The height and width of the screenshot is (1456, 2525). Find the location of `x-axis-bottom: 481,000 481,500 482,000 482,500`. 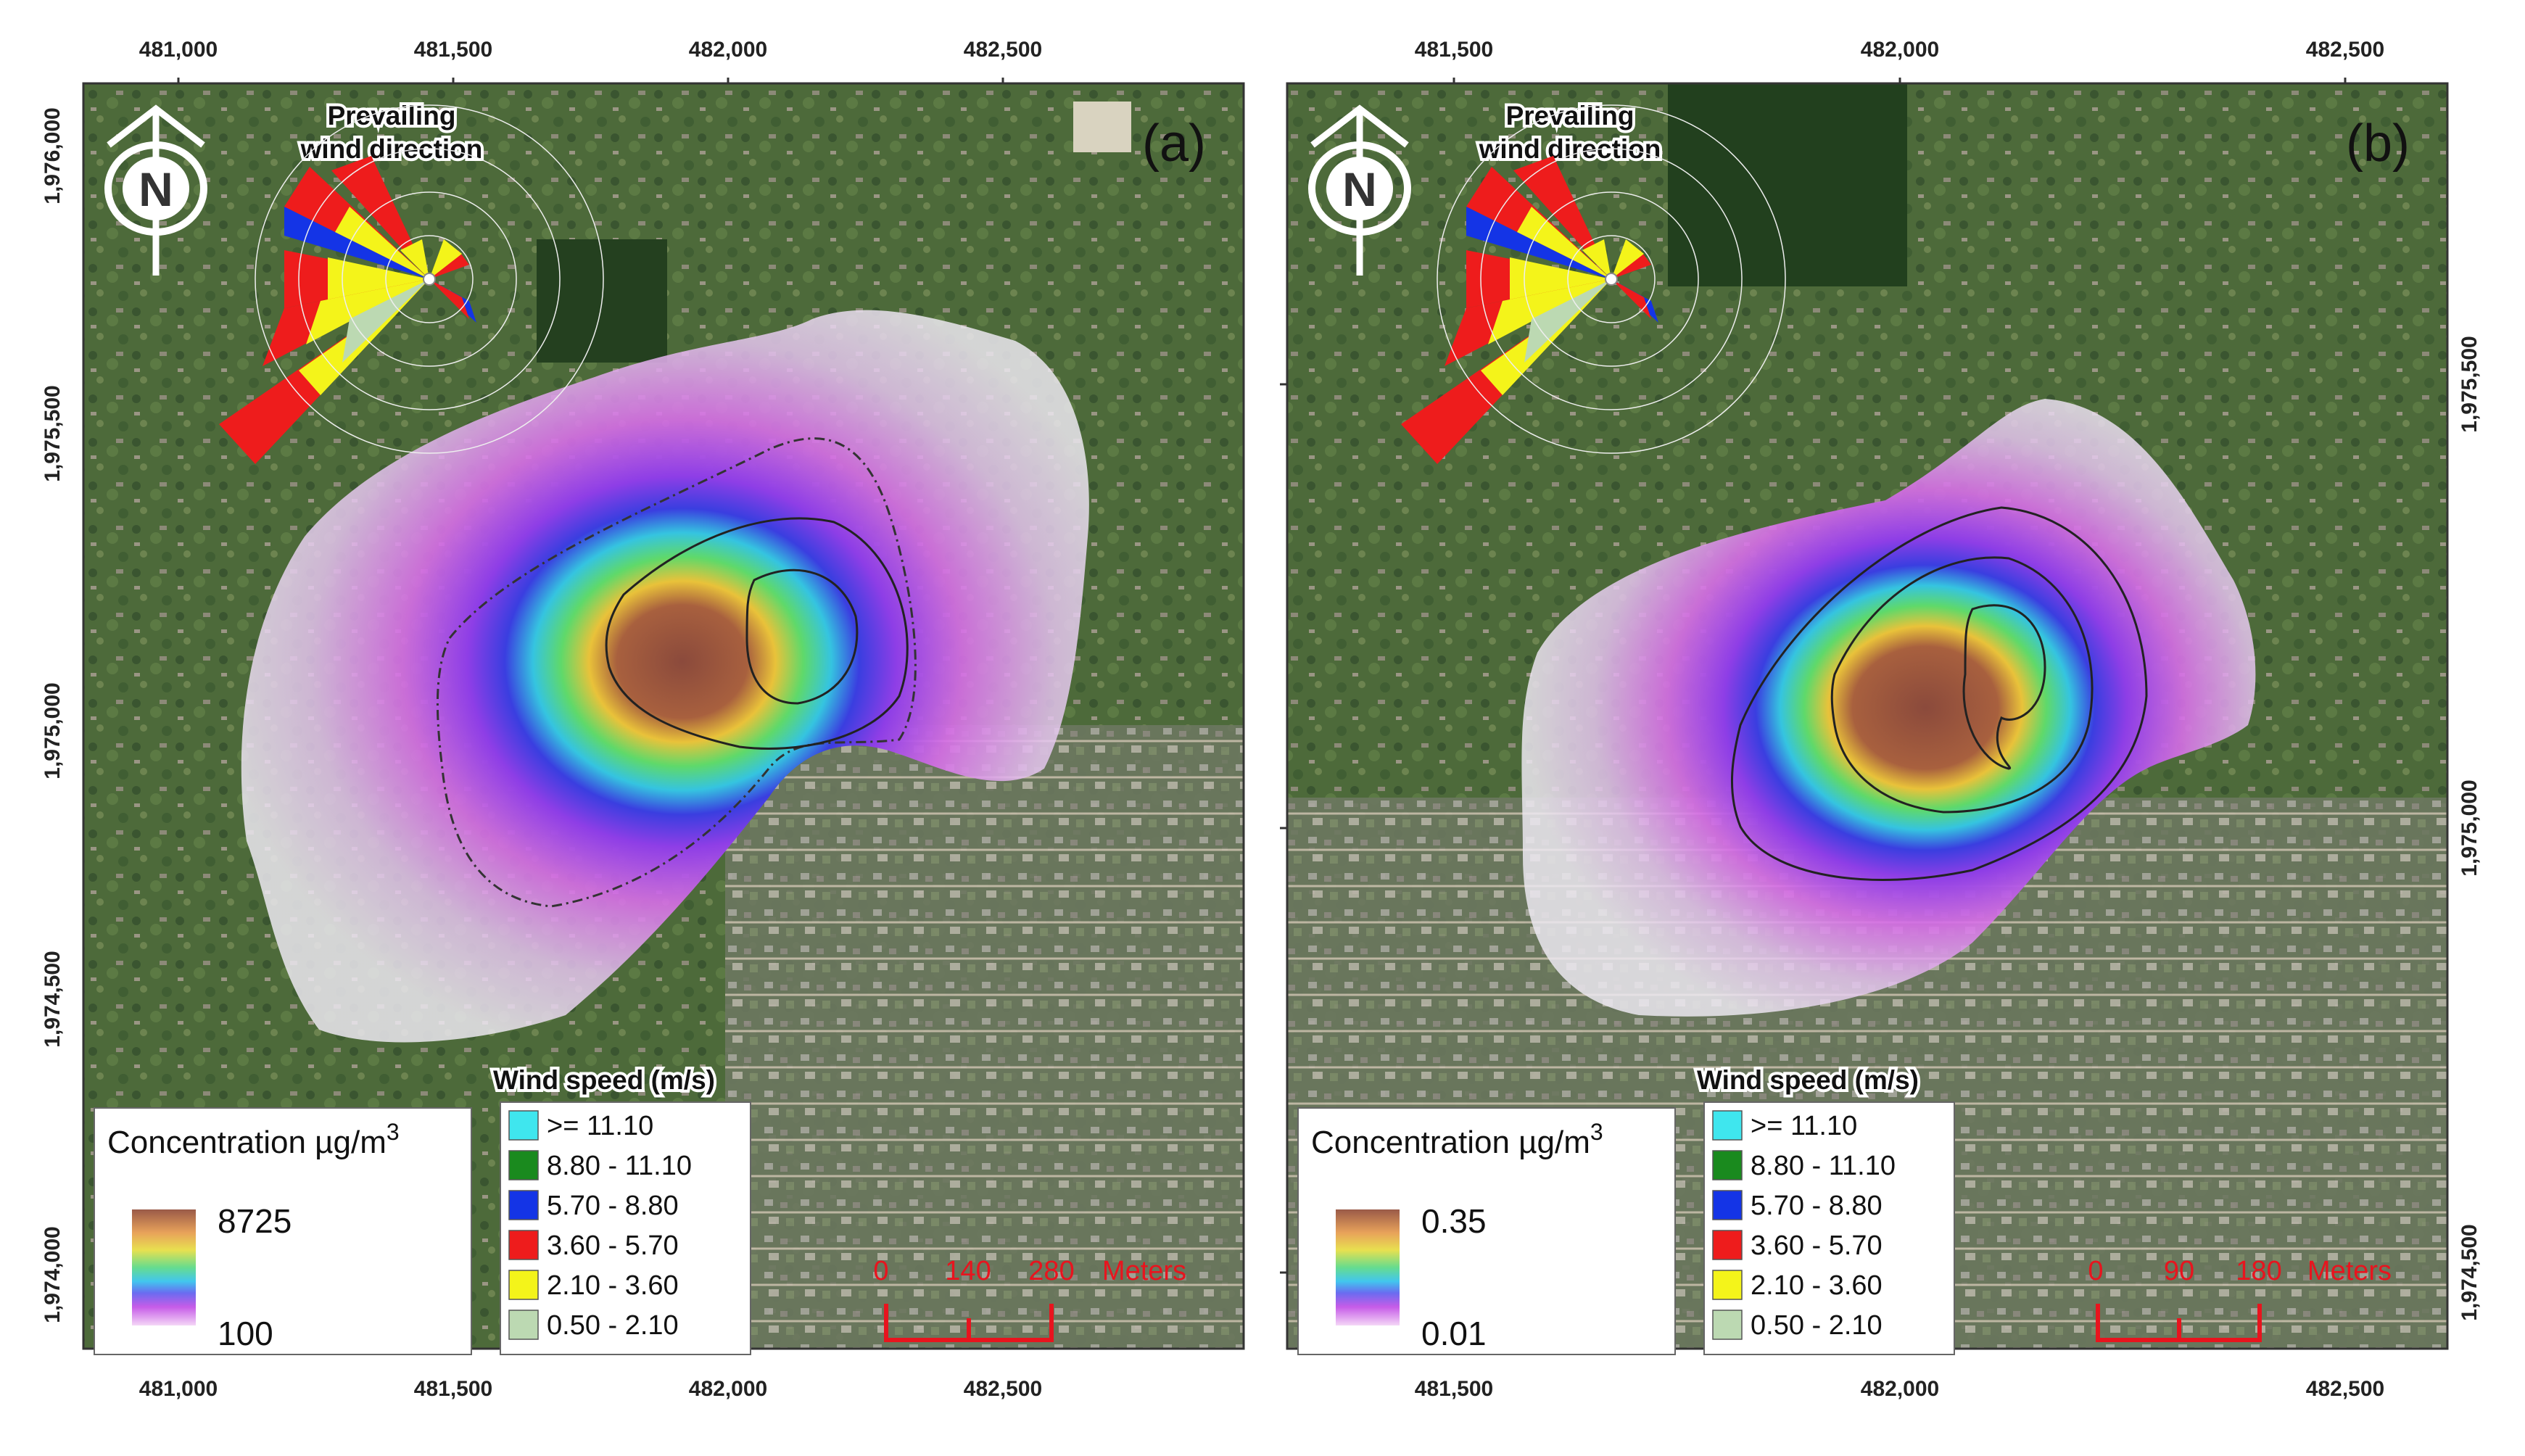

x-axis-bottom: 481,000 481,500 482,000 482,500 is located at coordinates (590, 1389).